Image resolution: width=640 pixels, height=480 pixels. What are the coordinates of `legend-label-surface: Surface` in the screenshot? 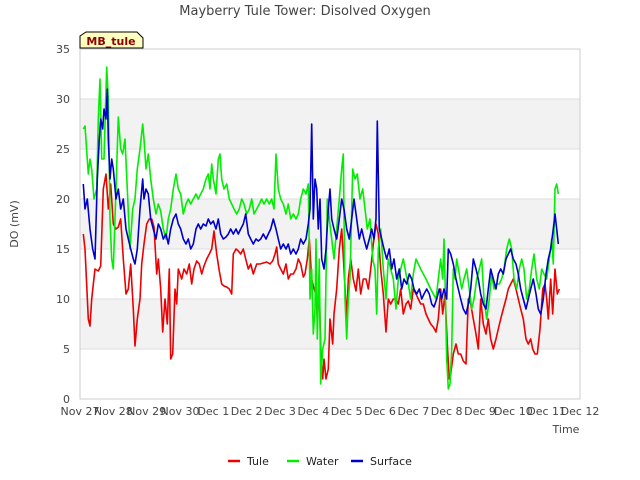 It's located at (391, 461).